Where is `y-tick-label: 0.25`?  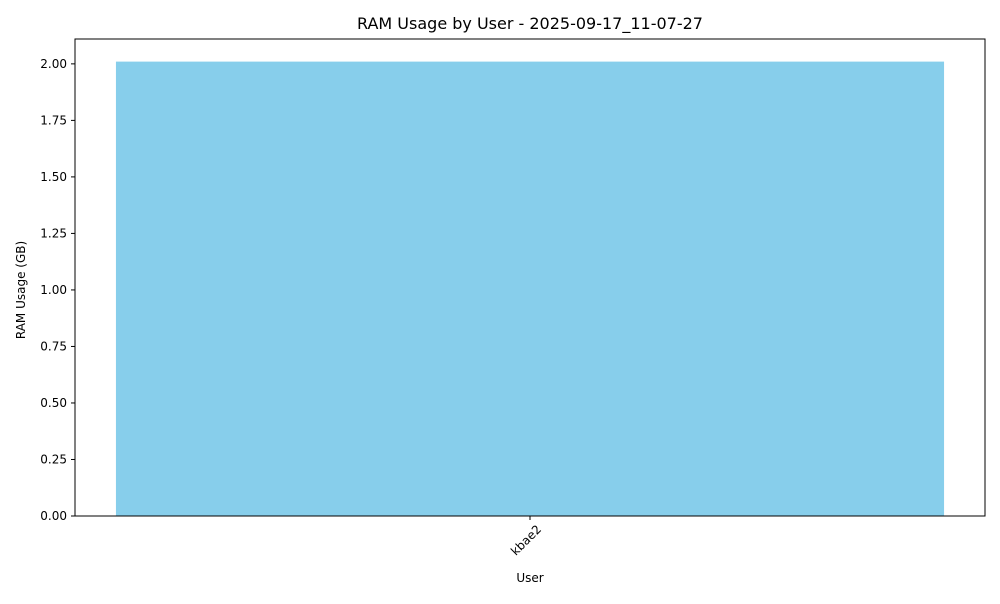
y-tick-label: 0.25 is located at coordinates (53, 459).